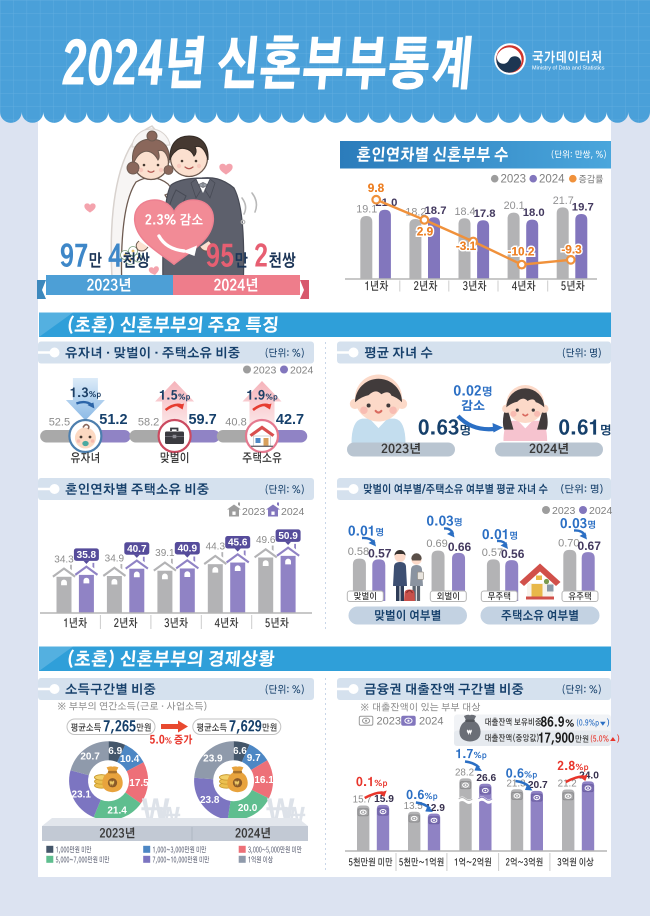 This screenshot has width=650, height=916. What do you see at coordinates (534, 213) in the screenshot?
I see `svg-text: 18.0` at bounding box center [534, 213].